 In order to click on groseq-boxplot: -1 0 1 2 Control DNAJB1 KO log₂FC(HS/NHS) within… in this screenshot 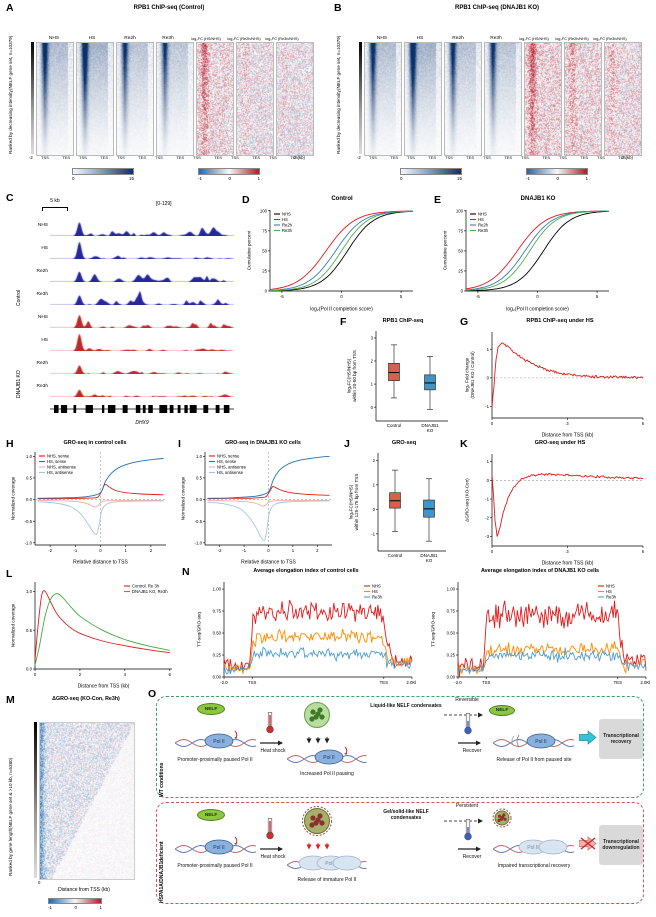, I will do `click(400, 510)`.